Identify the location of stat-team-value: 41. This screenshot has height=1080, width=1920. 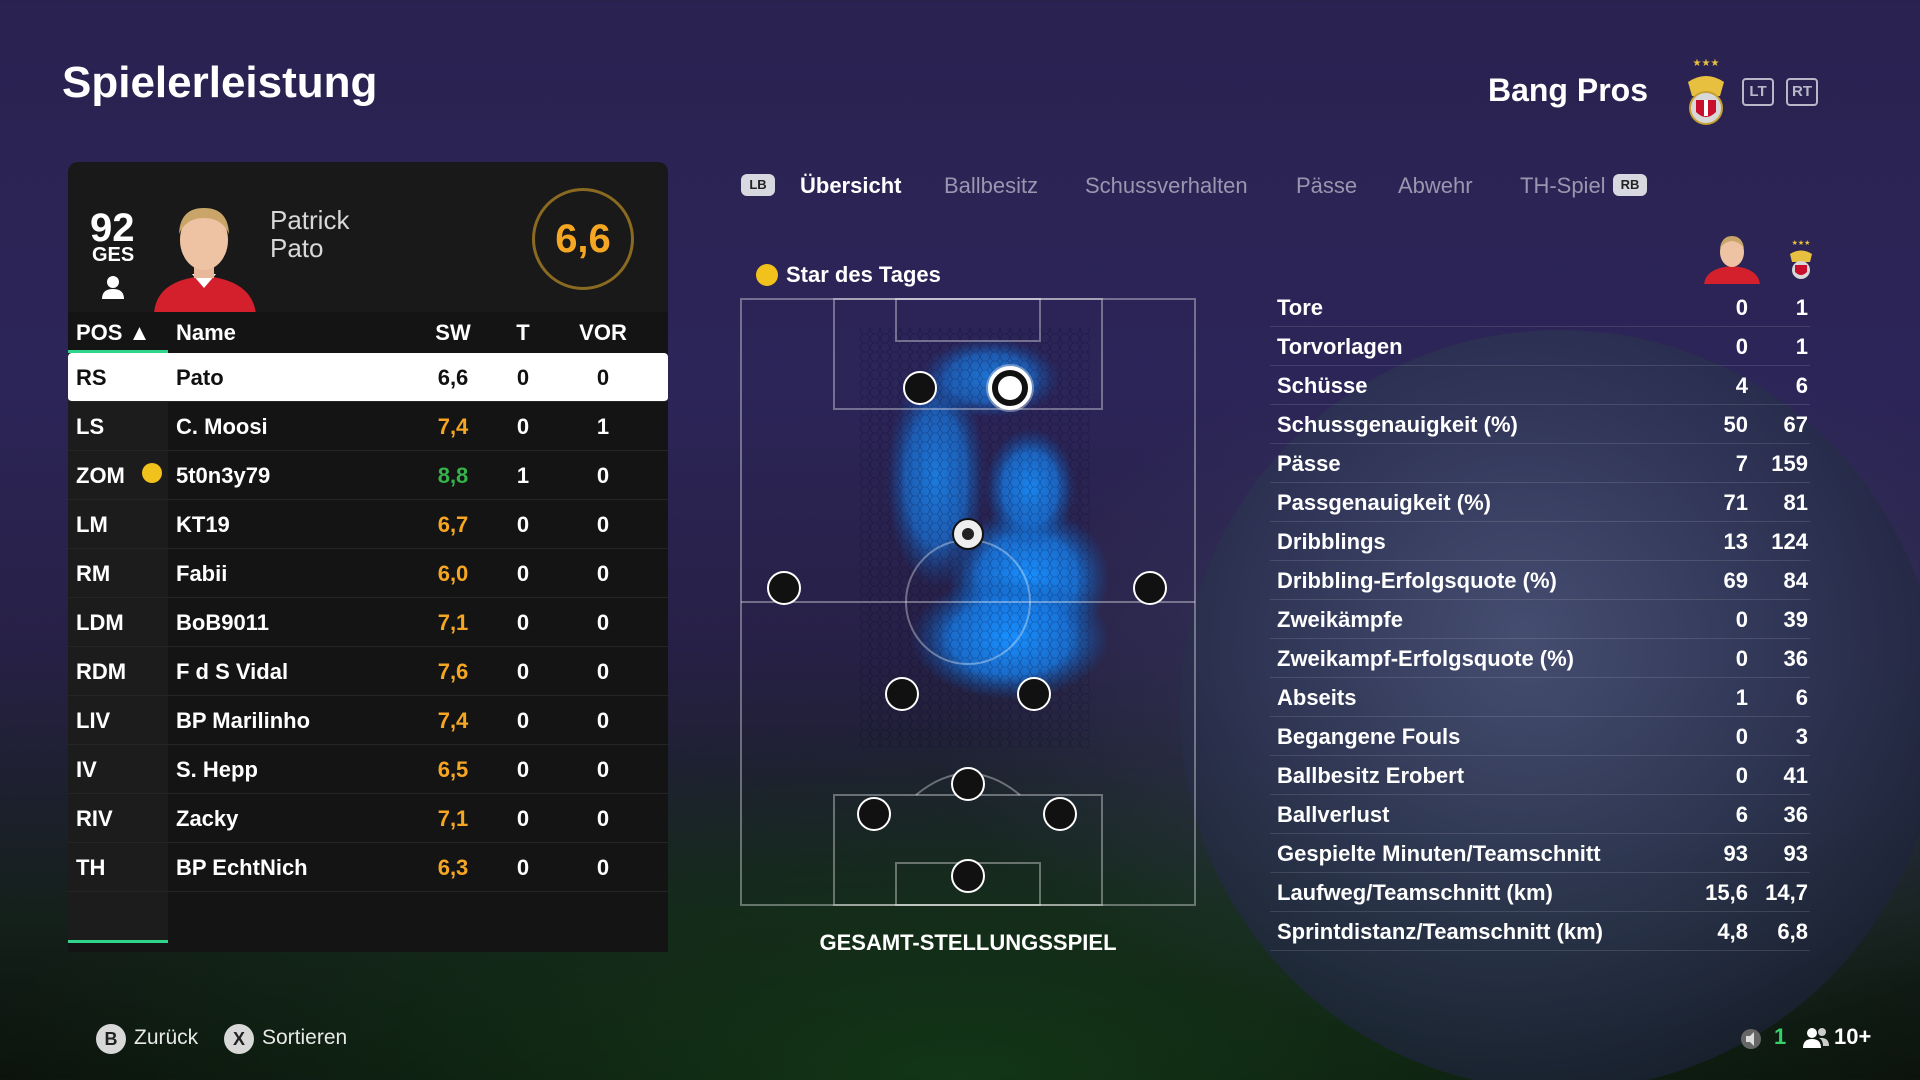
(1795, 775).